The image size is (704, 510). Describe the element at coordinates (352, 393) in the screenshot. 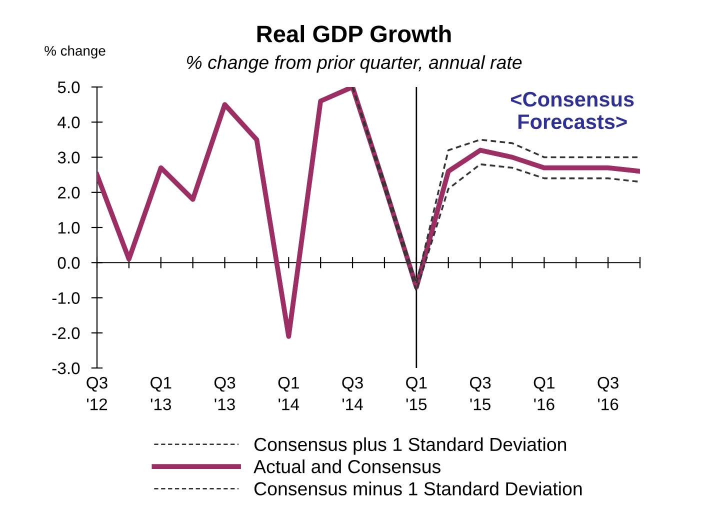

I see `x-tick-label: Q3 '14` at that location.